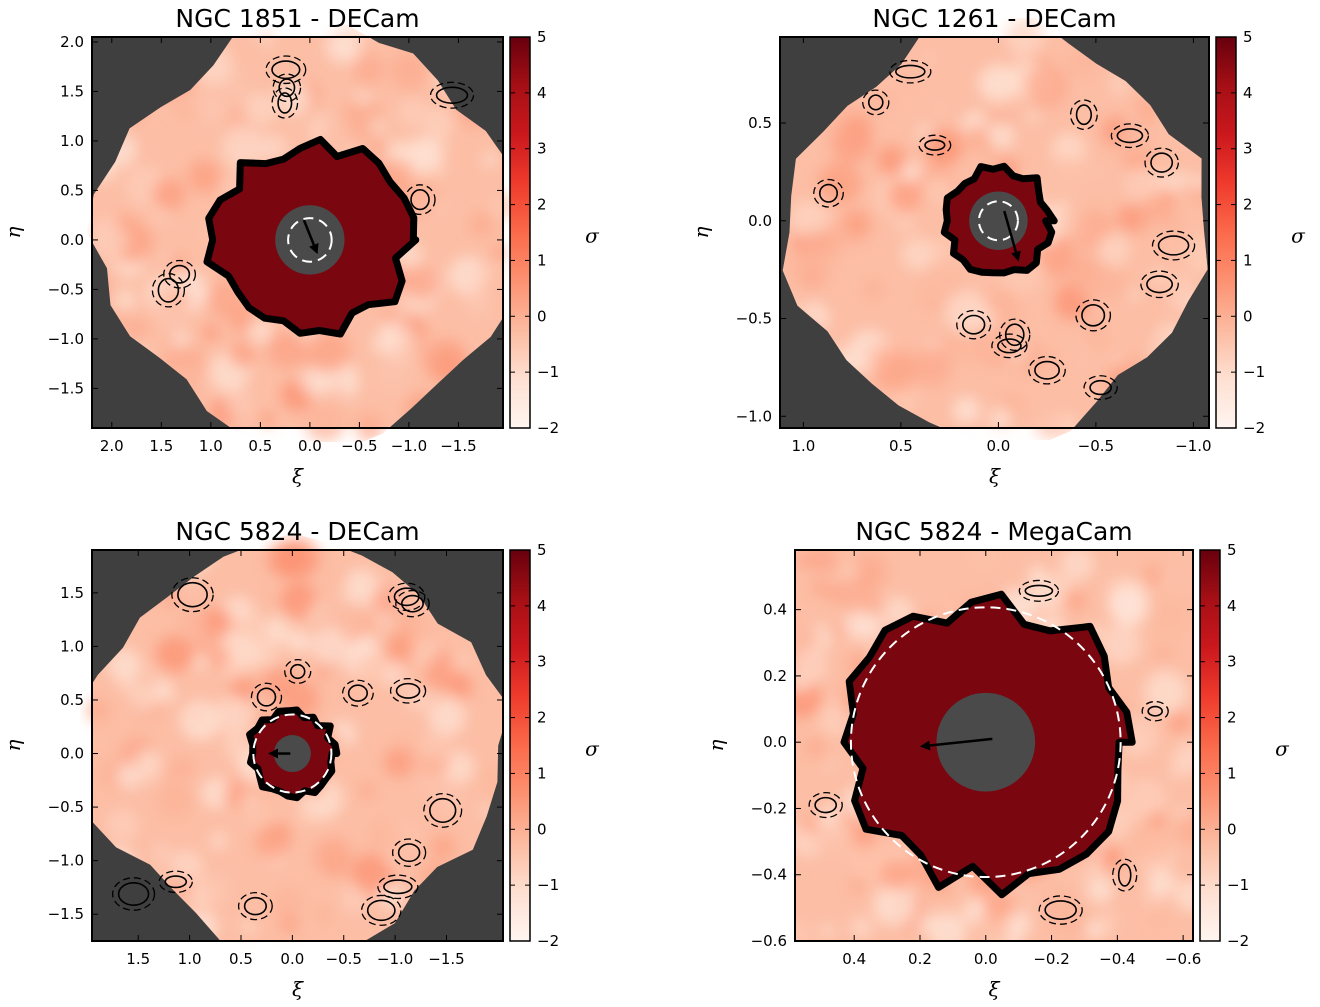  What do you see at coordinates (972, 808) in the screenshot?
I see `y-tick: −0.2` at bounding box center [972, 808].